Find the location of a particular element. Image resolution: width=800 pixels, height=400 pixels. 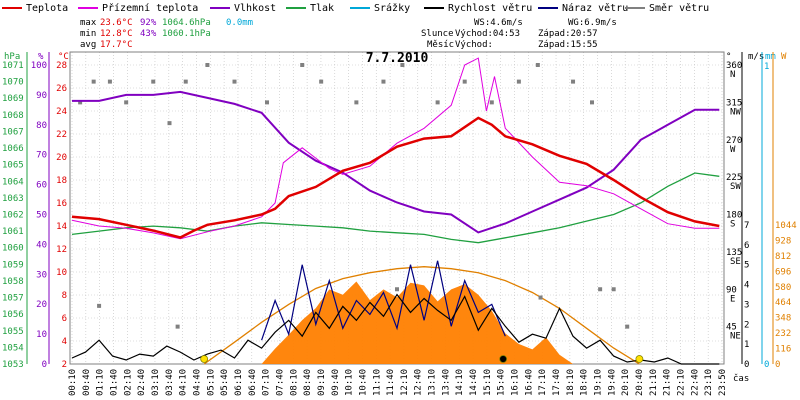

temperature-tick-label: 14 is located at coordinates (61, 227).